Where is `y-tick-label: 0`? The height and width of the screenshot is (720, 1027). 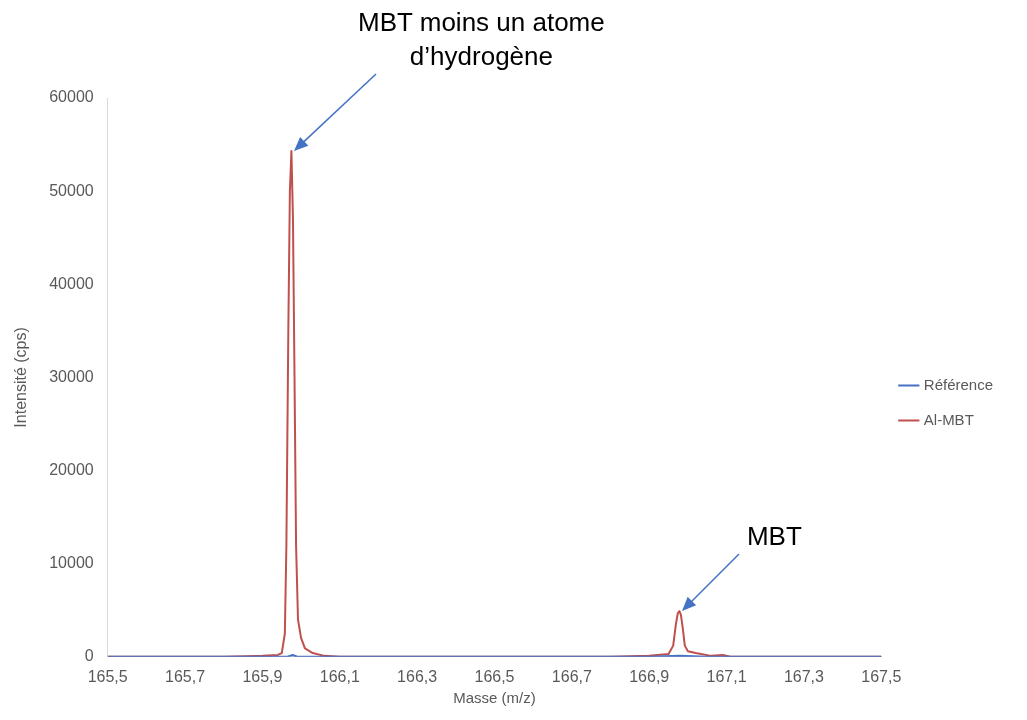 y-tick-label: 0 is located at coordinates (89, 656).